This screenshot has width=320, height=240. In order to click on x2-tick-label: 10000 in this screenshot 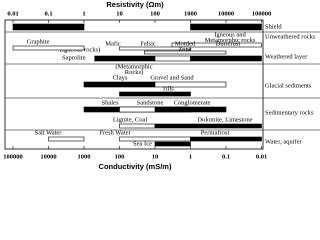, I will do `click(48, 156)`.